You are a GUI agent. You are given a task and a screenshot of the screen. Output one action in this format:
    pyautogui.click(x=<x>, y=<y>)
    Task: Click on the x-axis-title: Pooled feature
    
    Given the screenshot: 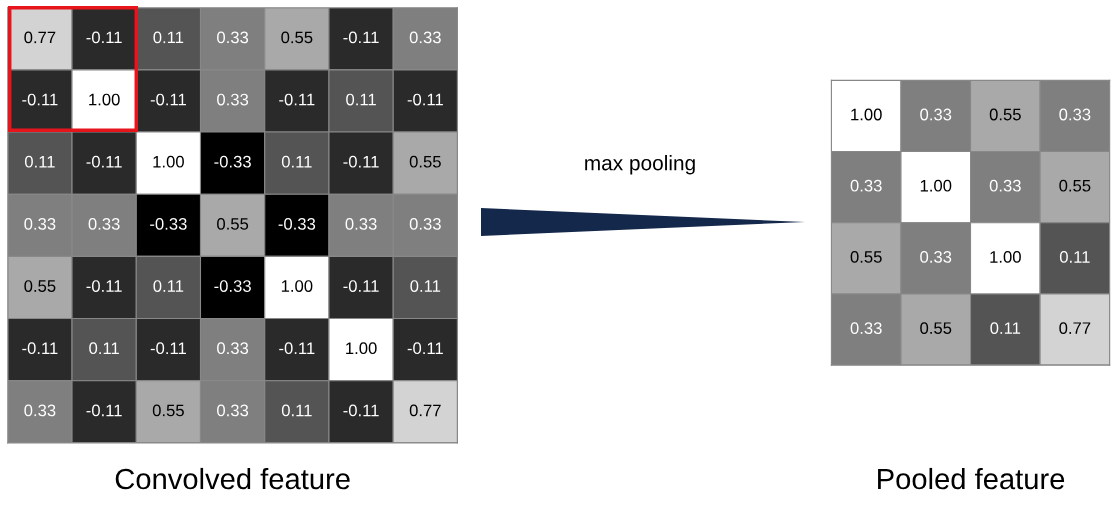 What is the action you would take?
    pyautogui.click(x=971, y=478)
    